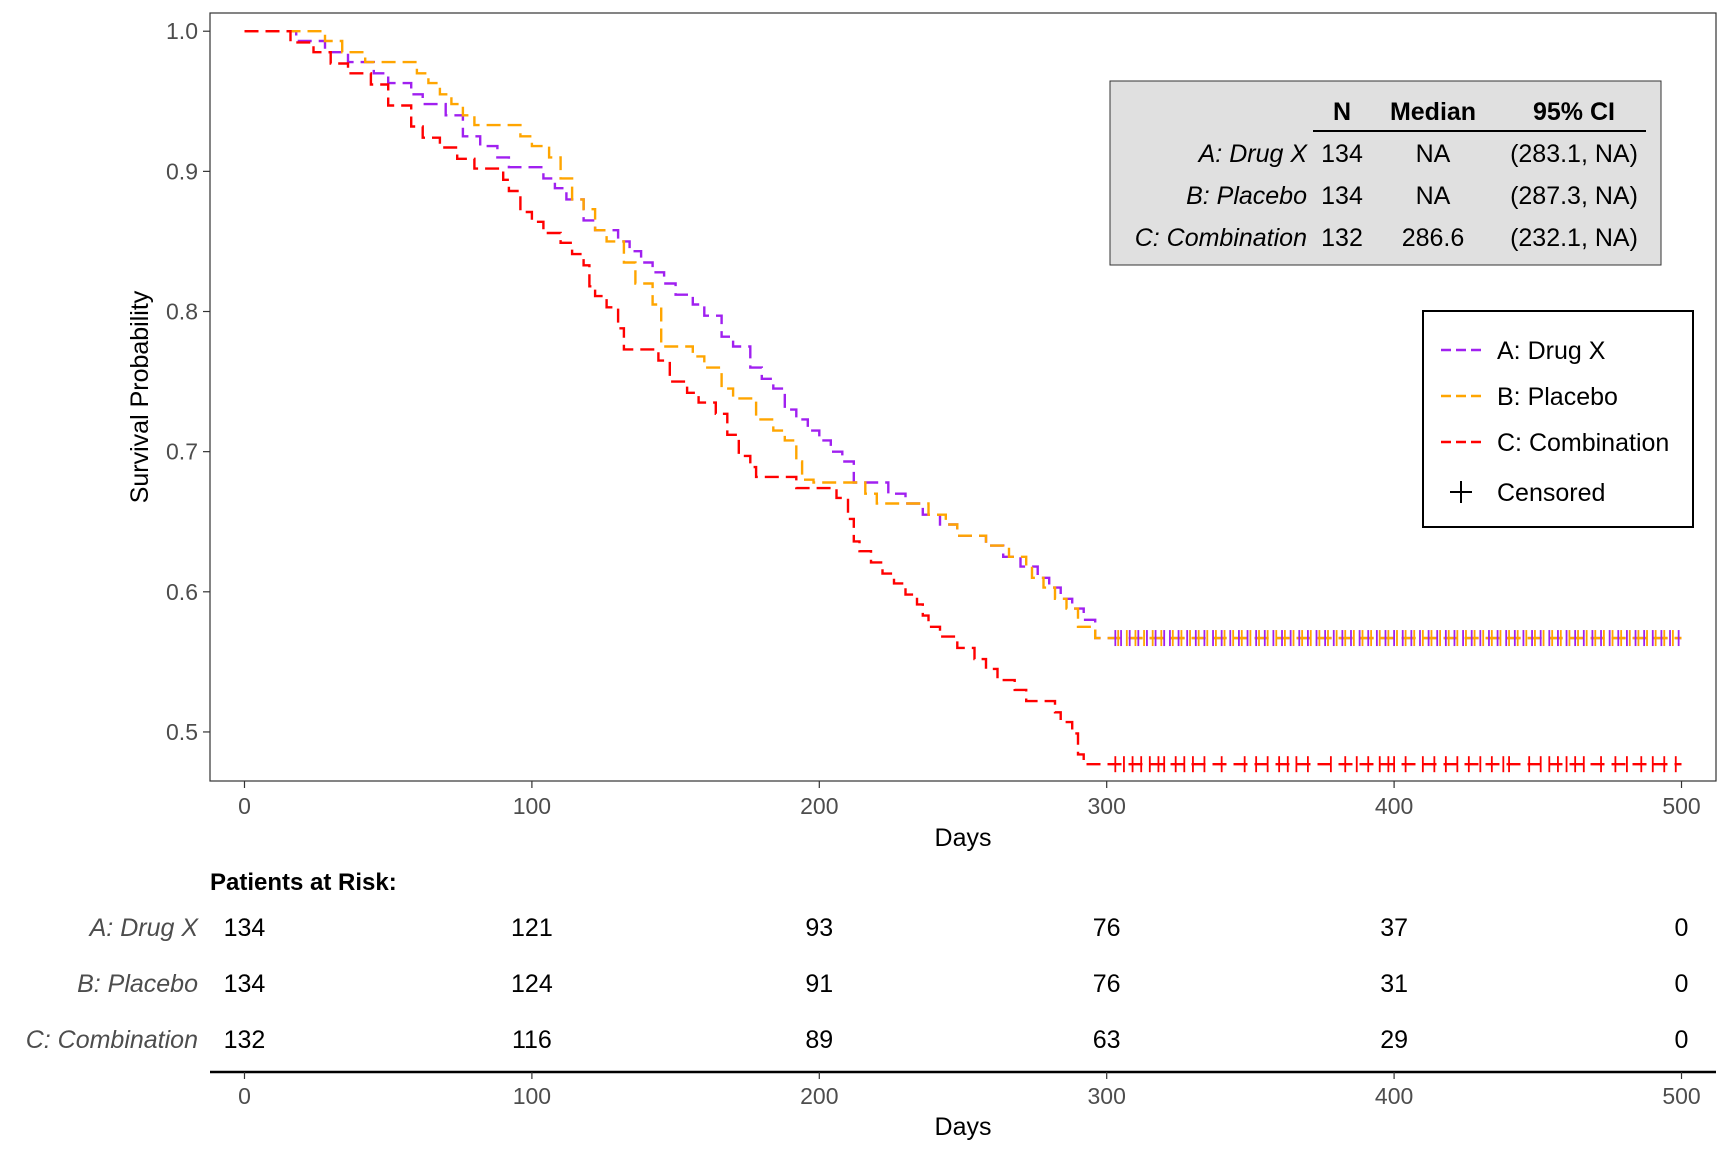 This screenshot has height=1152, width=1728. I want to click on risk-value: 63, so click(1107, 1040).